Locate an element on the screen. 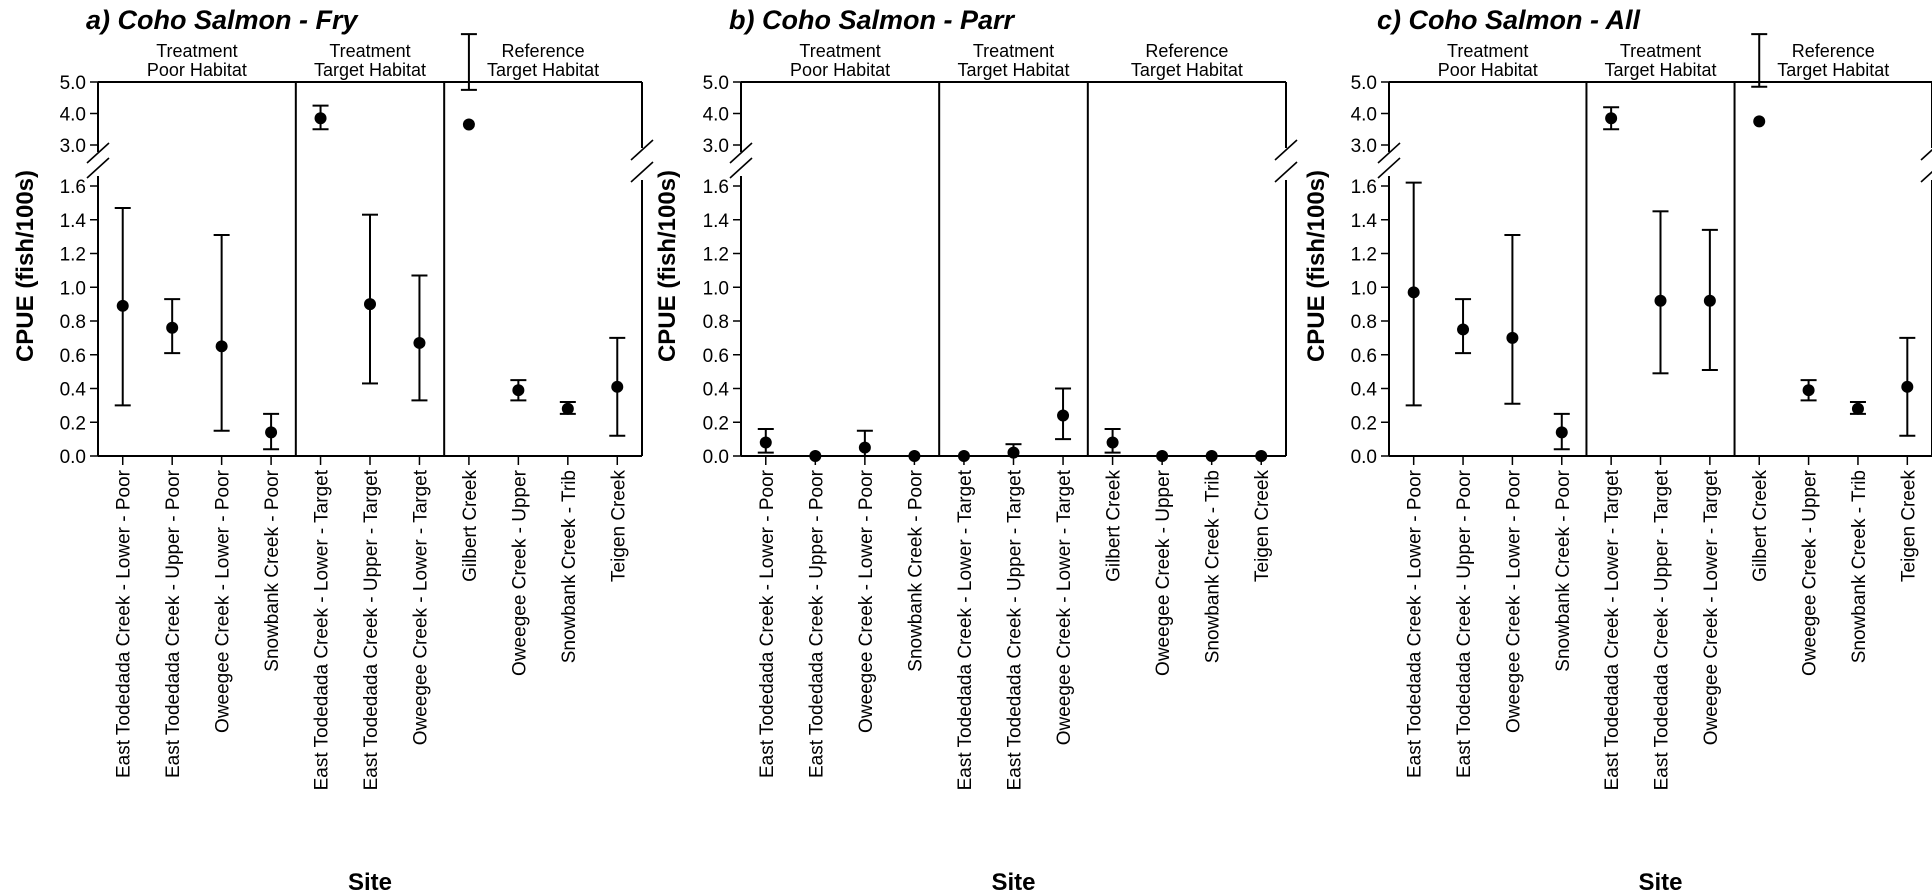  group-header-line2: Poor Habitat is located at coordinates (840, 70).